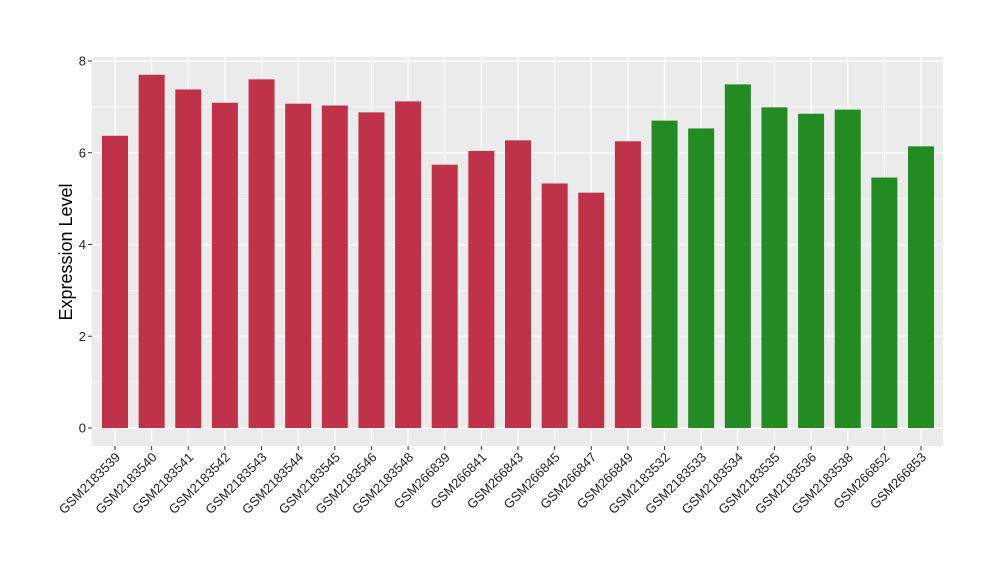 The width and height of the screenshot is (1000, 585). I want to click on bar-GSM2183542, so click(224, 265).